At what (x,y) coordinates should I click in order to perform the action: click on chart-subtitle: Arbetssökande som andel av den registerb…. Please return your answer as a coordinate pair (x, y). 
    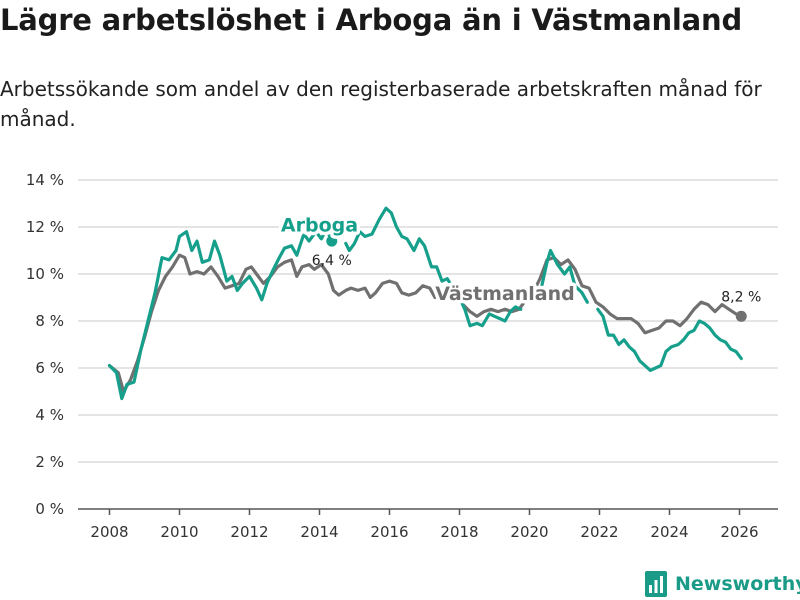
    Looking at the image, I should click on (381, 104).